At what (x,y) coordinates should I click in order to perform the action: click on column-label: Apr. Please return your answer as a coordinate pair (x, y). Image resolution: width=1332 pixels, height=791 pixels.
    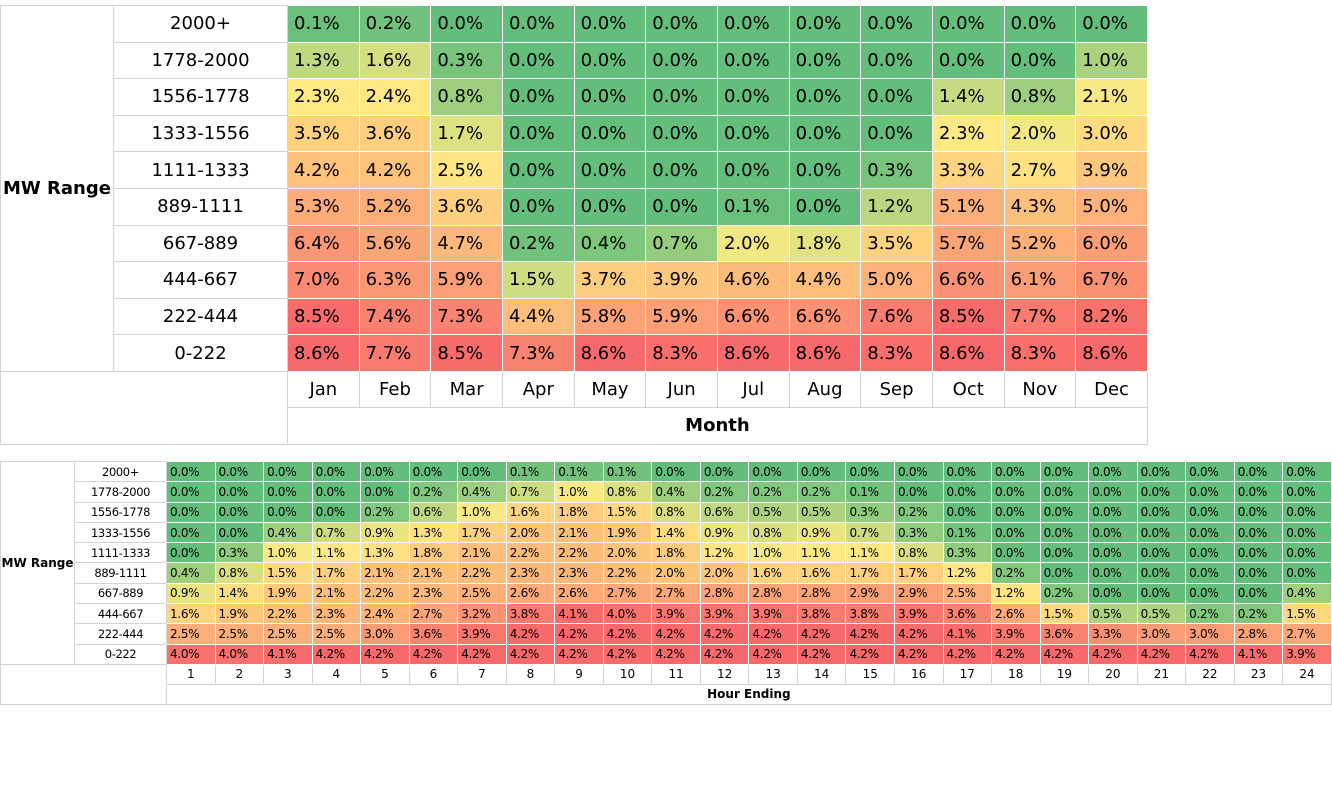
    Looking at the image, I should click on (538, 389).